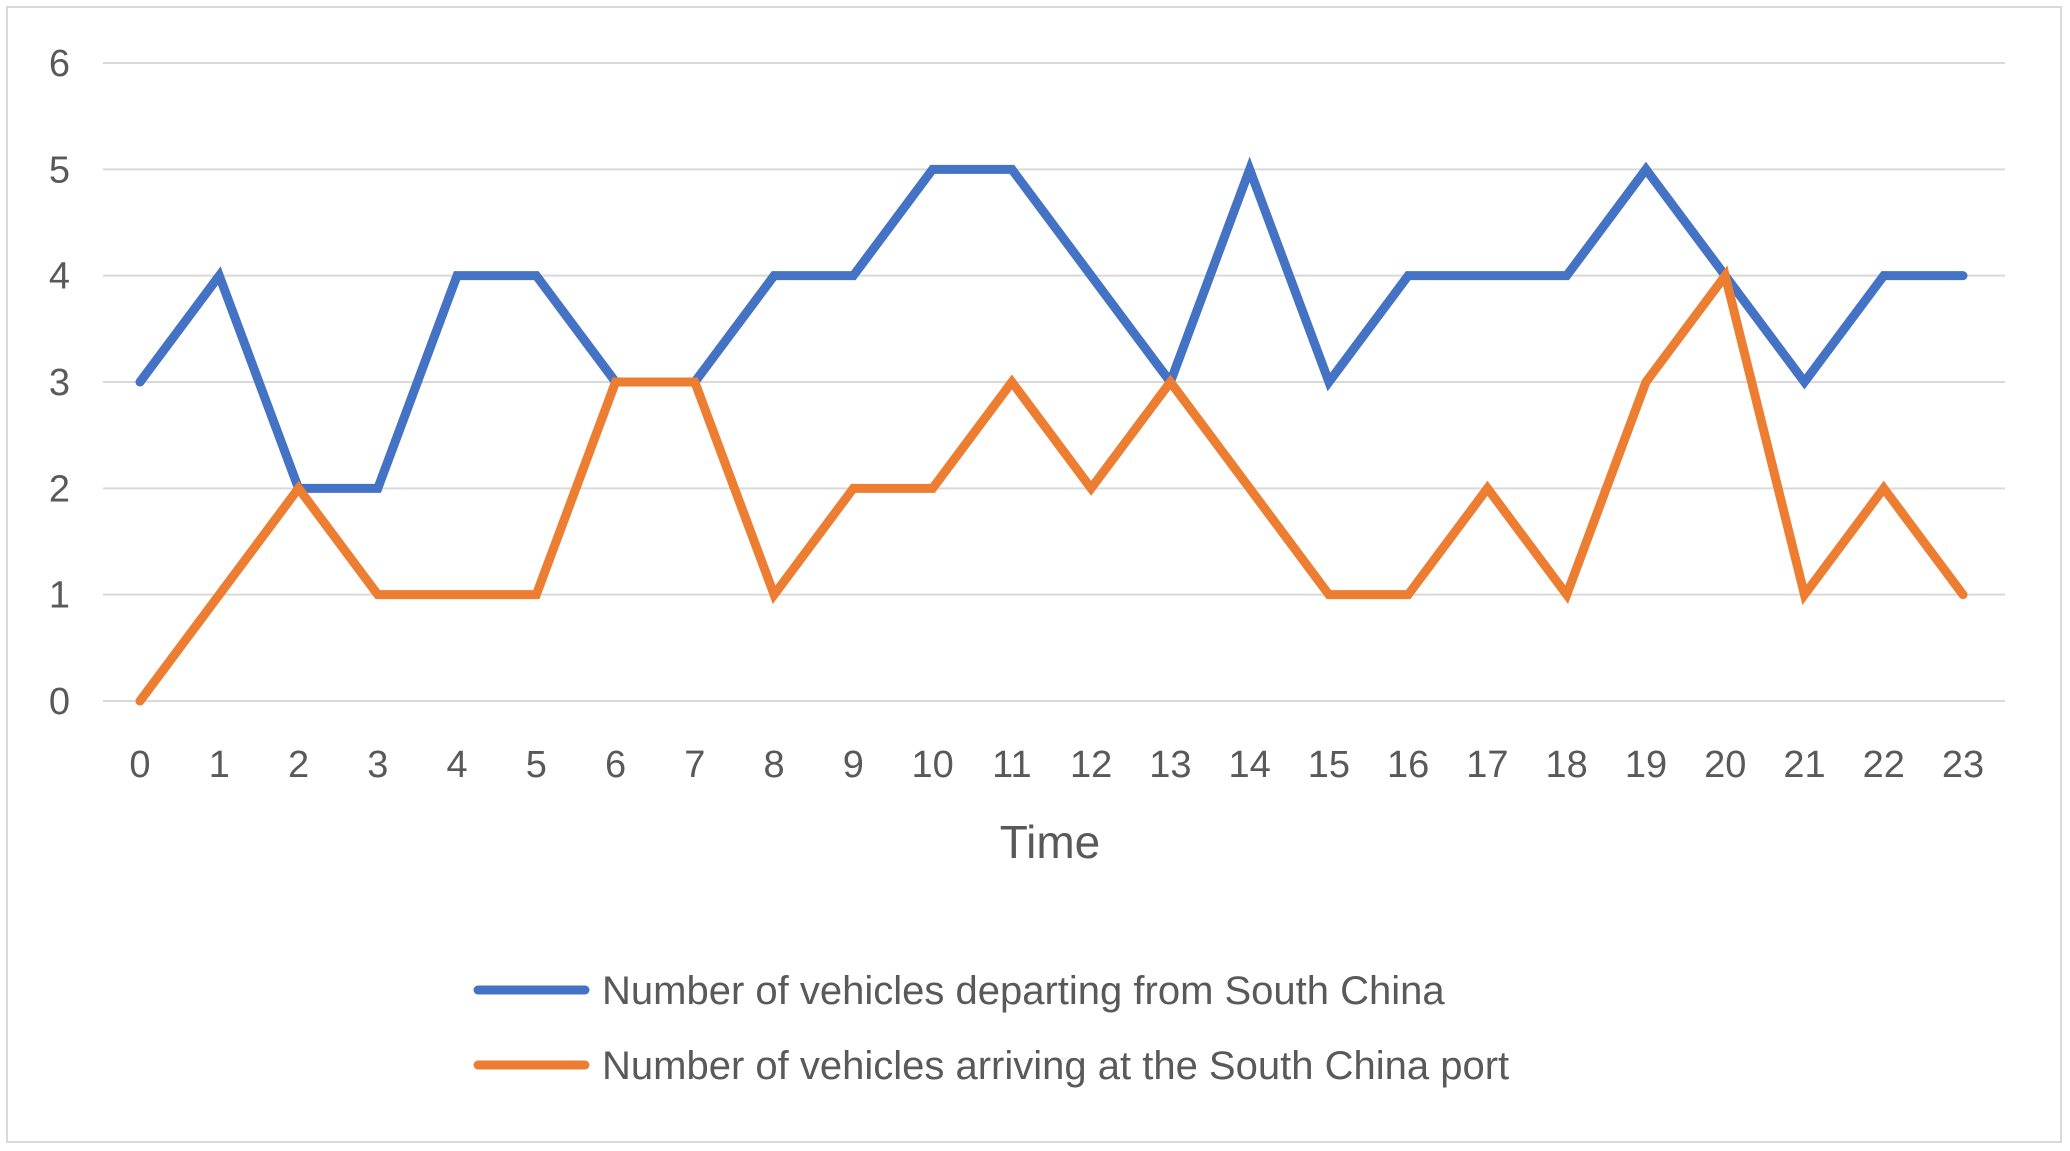  I want to click on x-axis-ticks: 0 1 2 3 4 5 6 7 8 9 10 11 12 13 14 15 16 17 18 19 20 21 22 23, so click(1056, 765).